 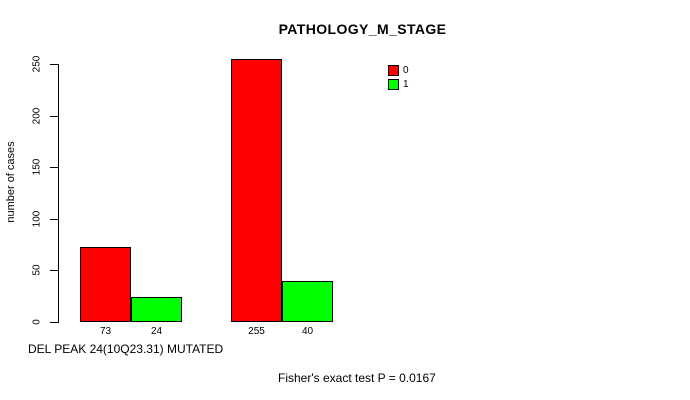 I want to click on bar-value-label: 255, so click(x=256, y=331).